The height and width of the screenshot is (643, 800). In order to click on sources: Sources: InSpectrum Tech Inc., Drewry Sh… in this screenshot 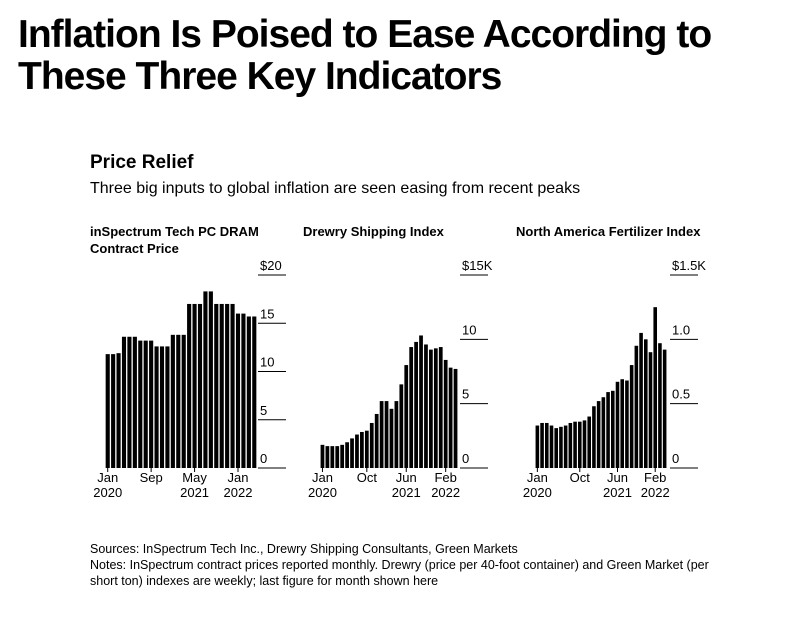, I will do `click(304, 549)`.